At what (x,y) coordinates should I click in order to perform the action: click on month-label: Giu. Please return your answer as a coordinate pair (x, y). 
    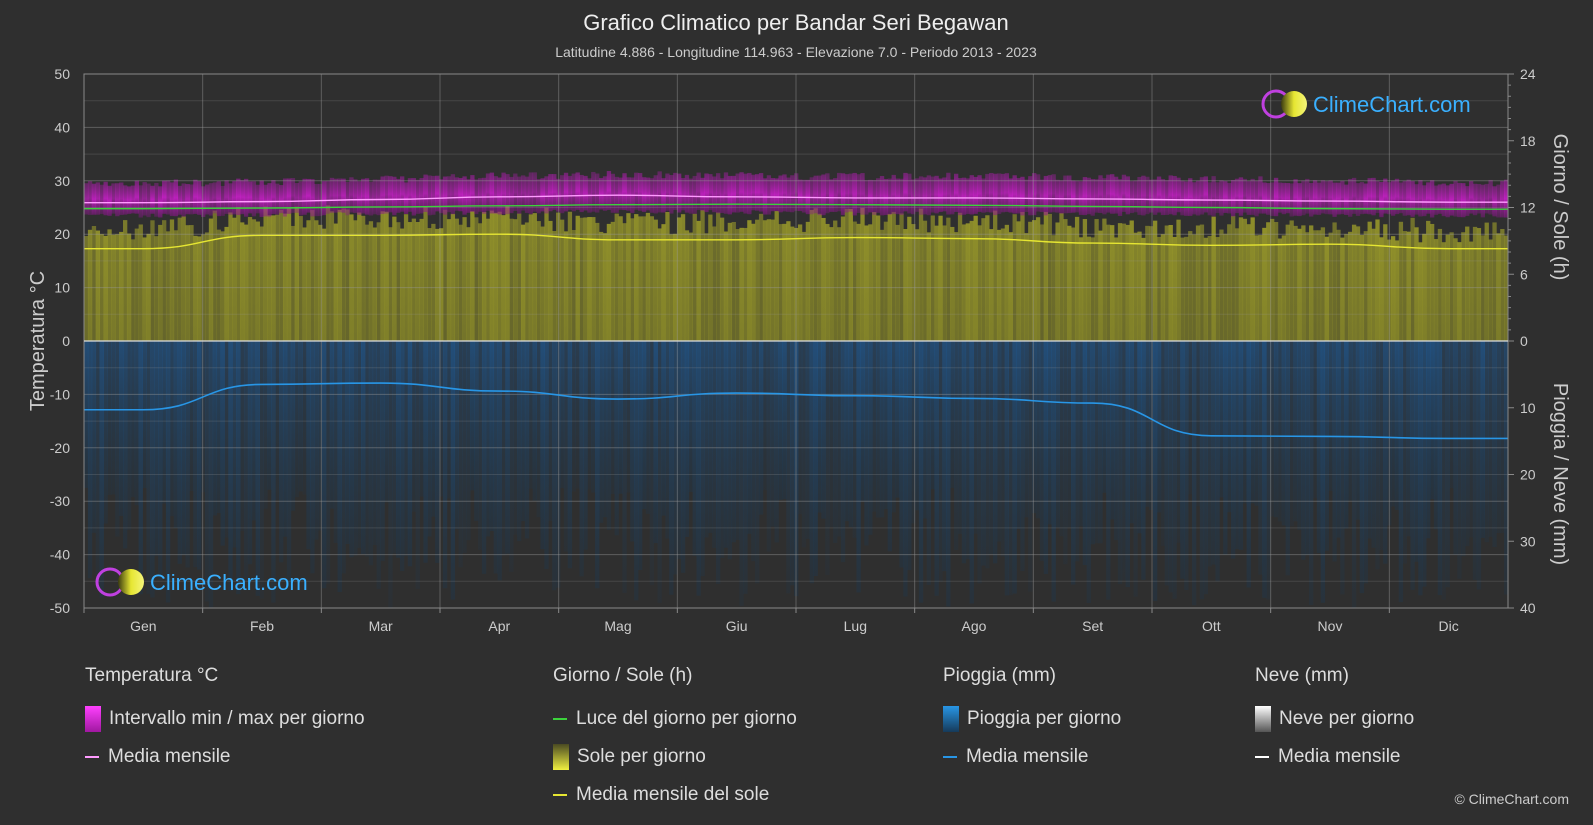
    Looking at the image, I should click on (737, 626).